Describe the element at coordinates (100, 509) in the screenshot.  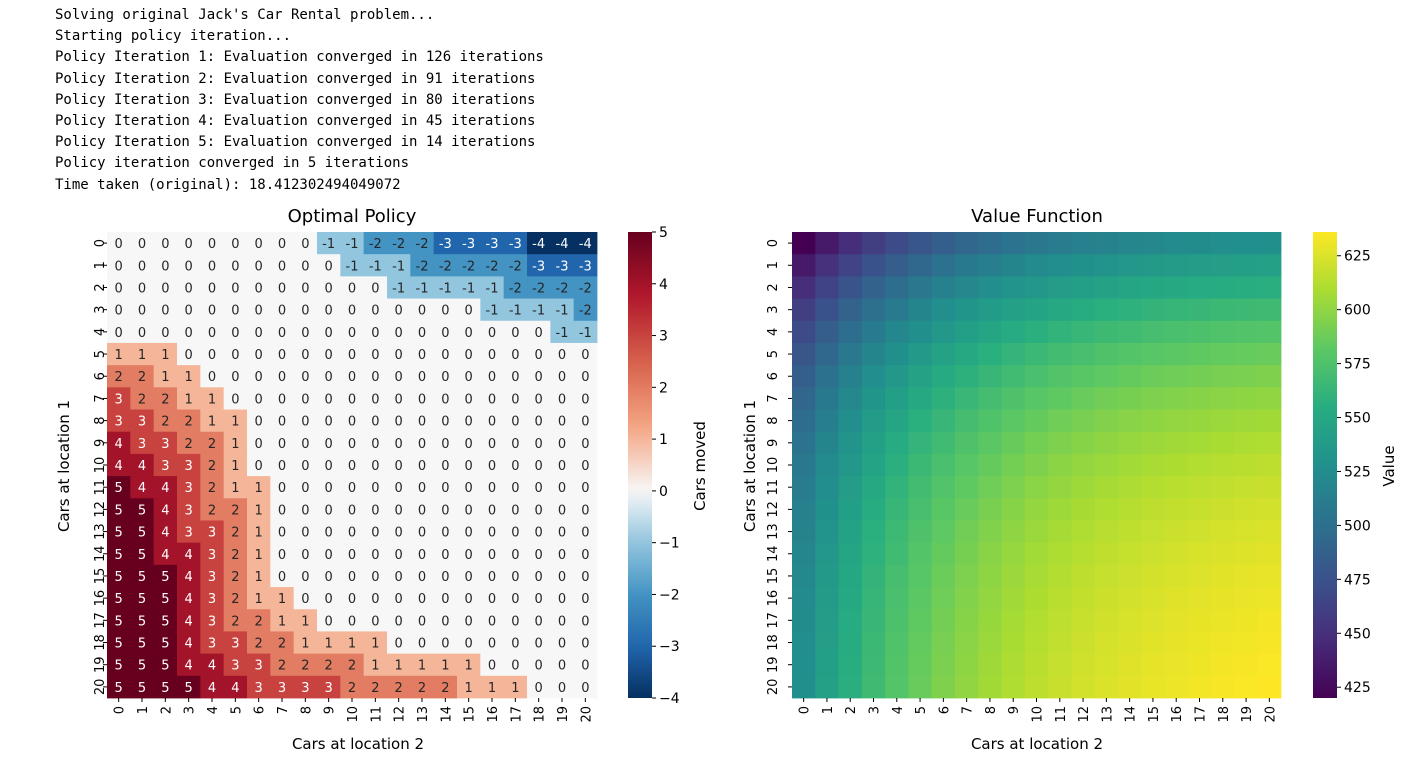
I see `y-tick-label: 12` at that location.